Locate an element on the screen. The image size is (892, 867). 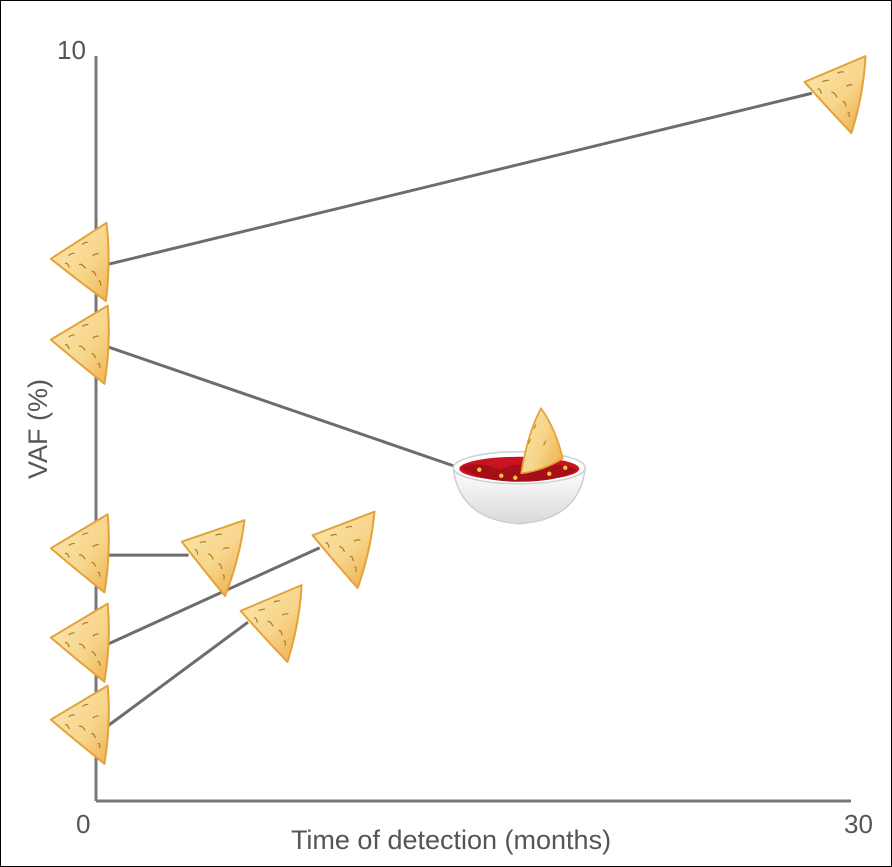
series-5-start-chip-icon is located at coordinates (79, 724).